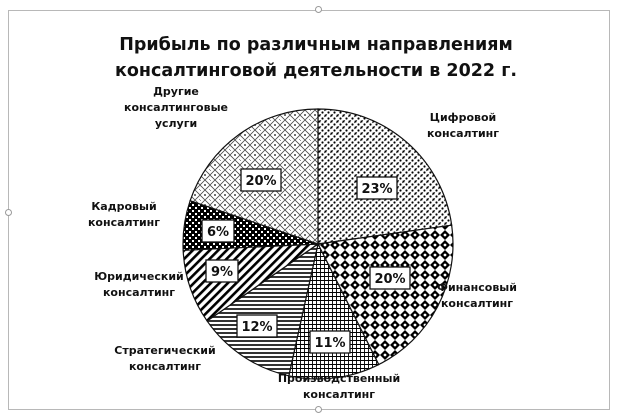 The height and width of the screenshot is (418, 620). I want to click on chart-title-line: Прибыль по различным направлениям, so click(316, 45).